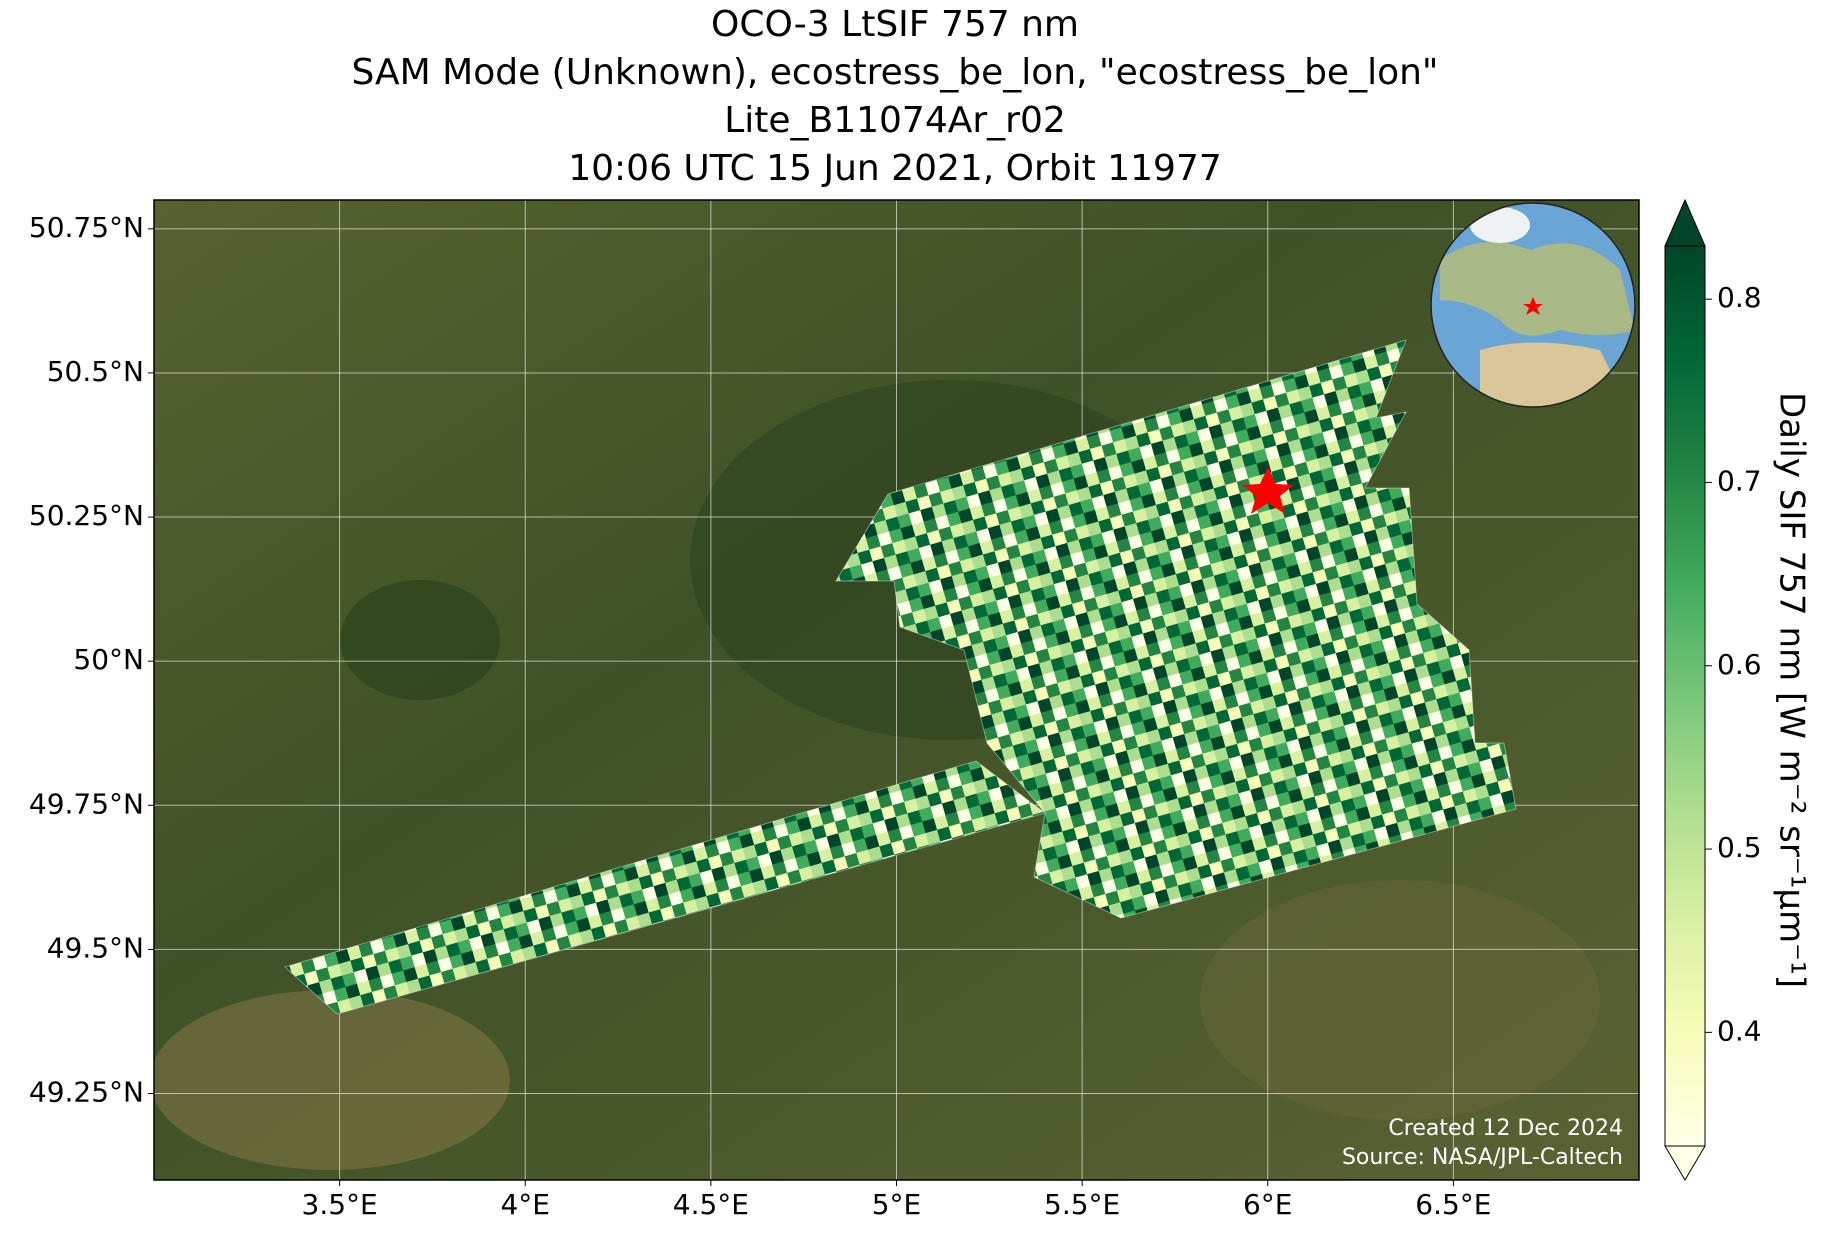 The height and width of the screenshot is (1234, 1821). Describe the element at coordinates (1685, 1163) in the screenshot. I see `colorbar-extend-bottom` at that location.